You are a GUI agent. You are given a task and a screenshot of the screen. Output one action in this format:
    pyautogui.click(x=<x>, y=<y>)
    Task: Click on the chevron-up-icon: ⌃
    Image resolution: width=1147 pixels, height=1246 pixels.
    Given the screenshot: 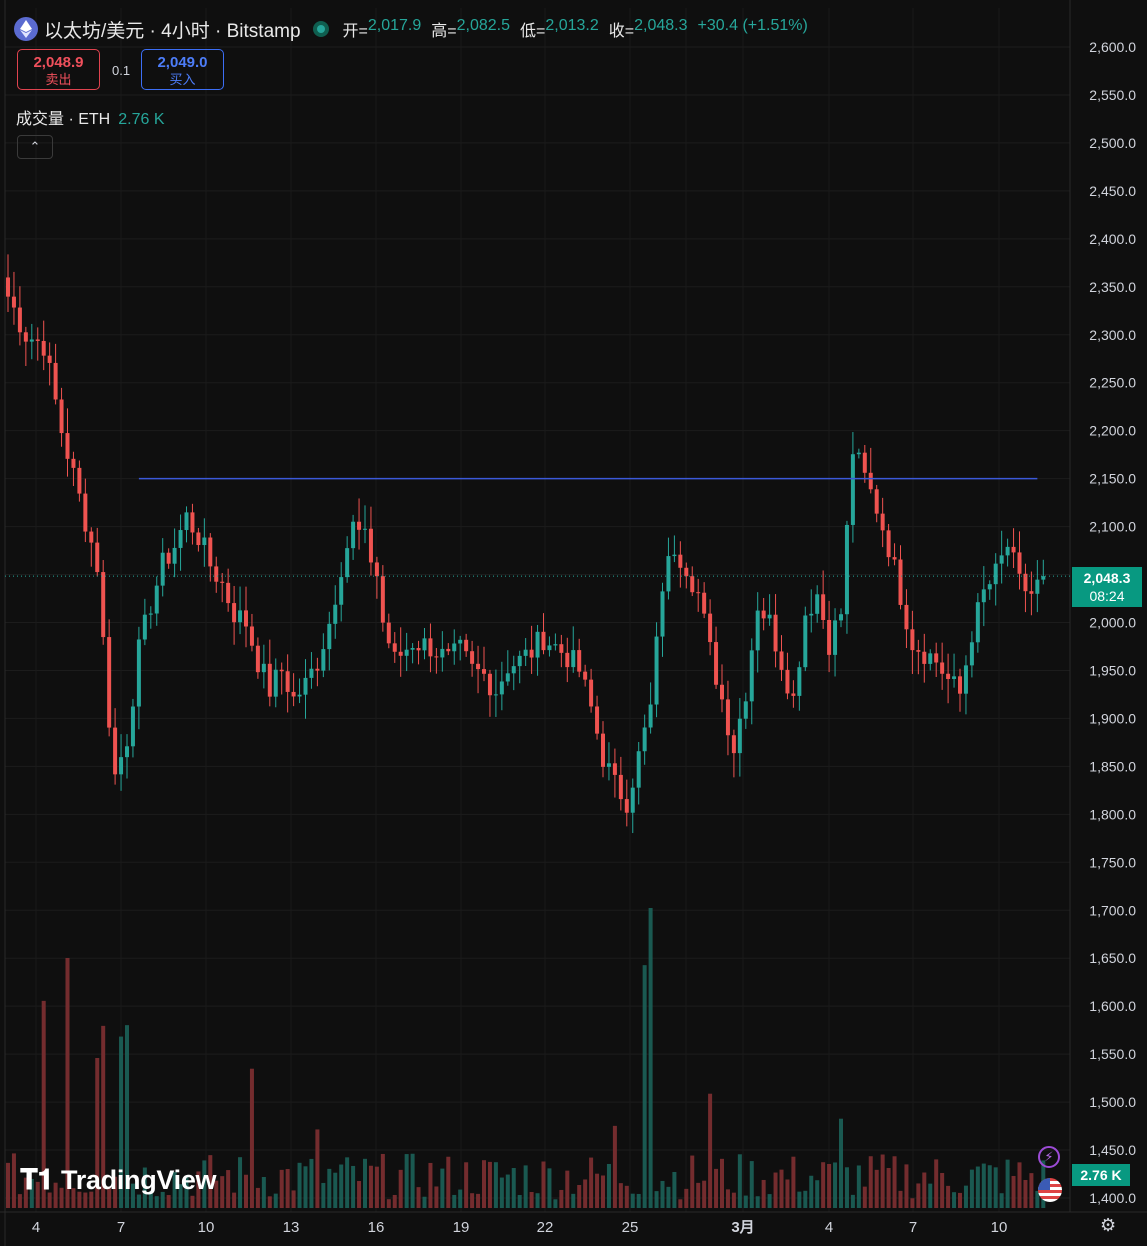 What is the action you would take?
    pyautogui.click(x=35, y=146)
    